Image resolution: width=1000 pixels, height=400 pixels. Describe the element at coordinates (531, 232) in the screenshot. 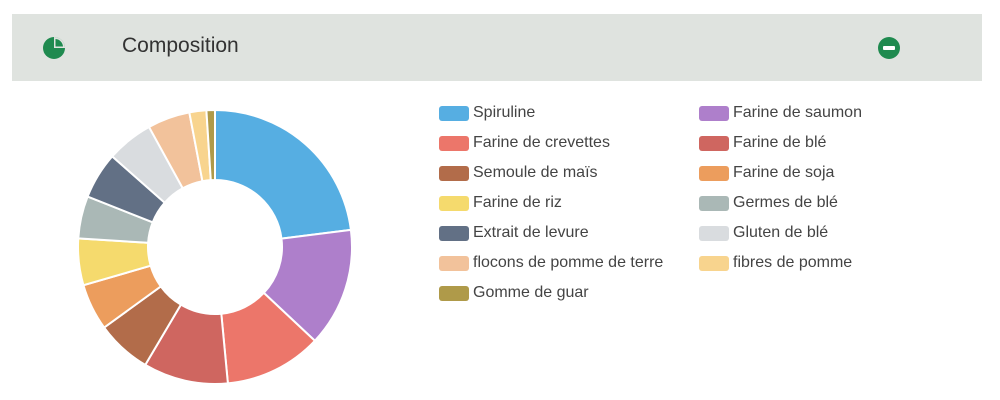

I see `legend-label: Extrait de levure` at that location.